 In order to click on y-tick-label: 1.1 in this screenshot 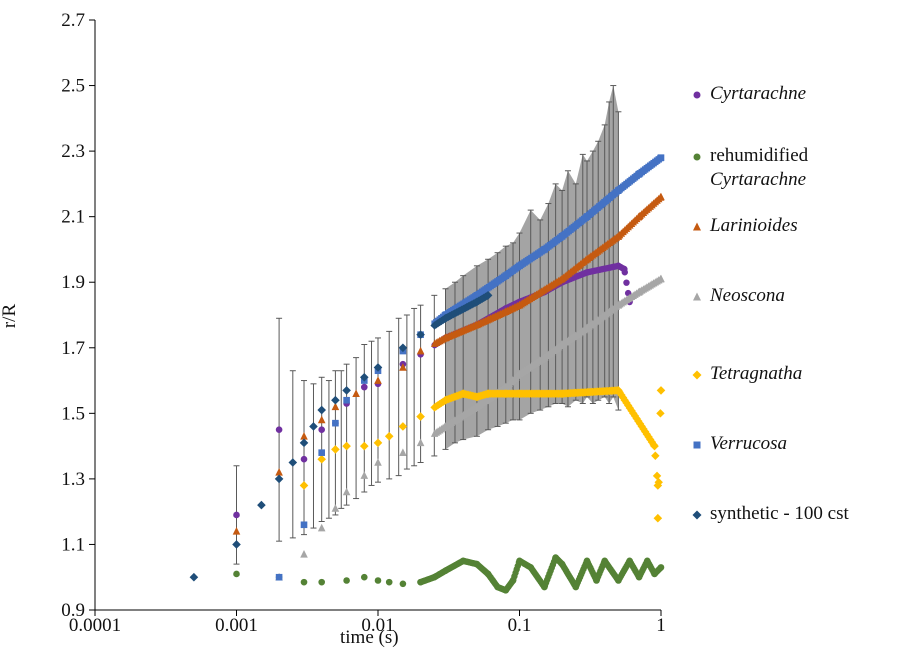, I will do `click(73, 544)`.